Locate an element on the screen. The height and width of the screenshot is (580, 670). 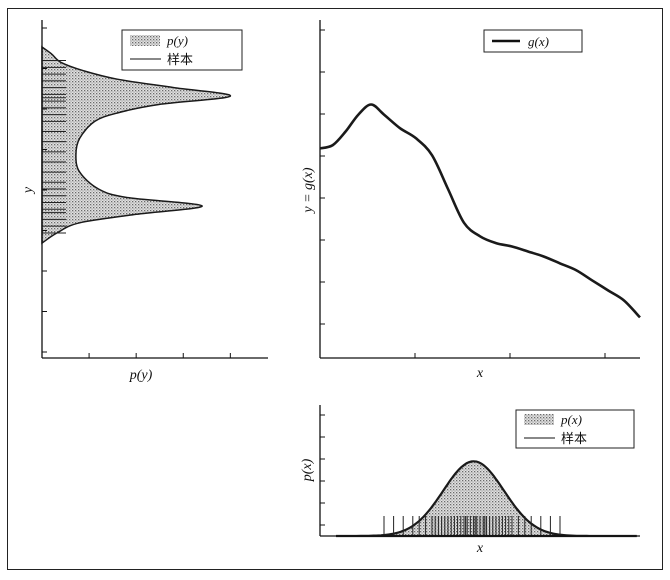
py-legend: p(y) 样本 is located at coordinates (182, 50).